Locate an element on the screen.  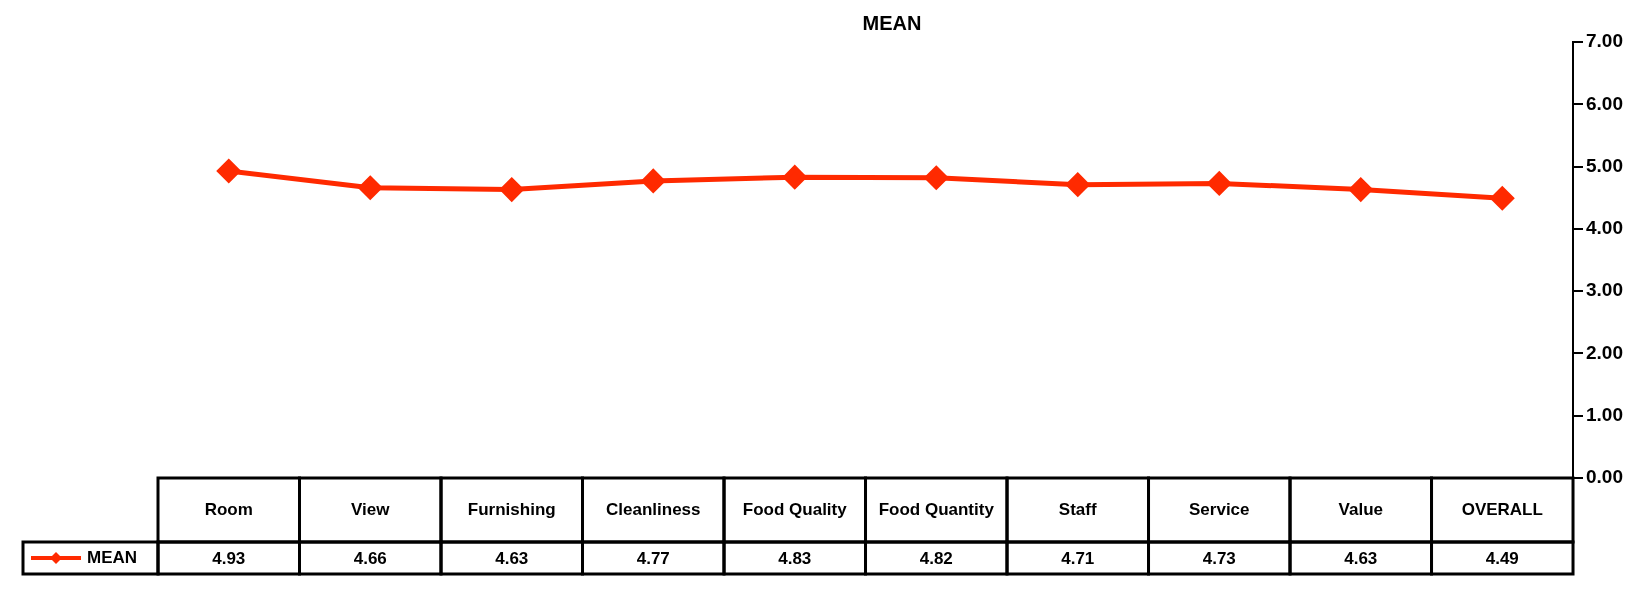
data-label: 4.77 is located at coordinates (653, 558).